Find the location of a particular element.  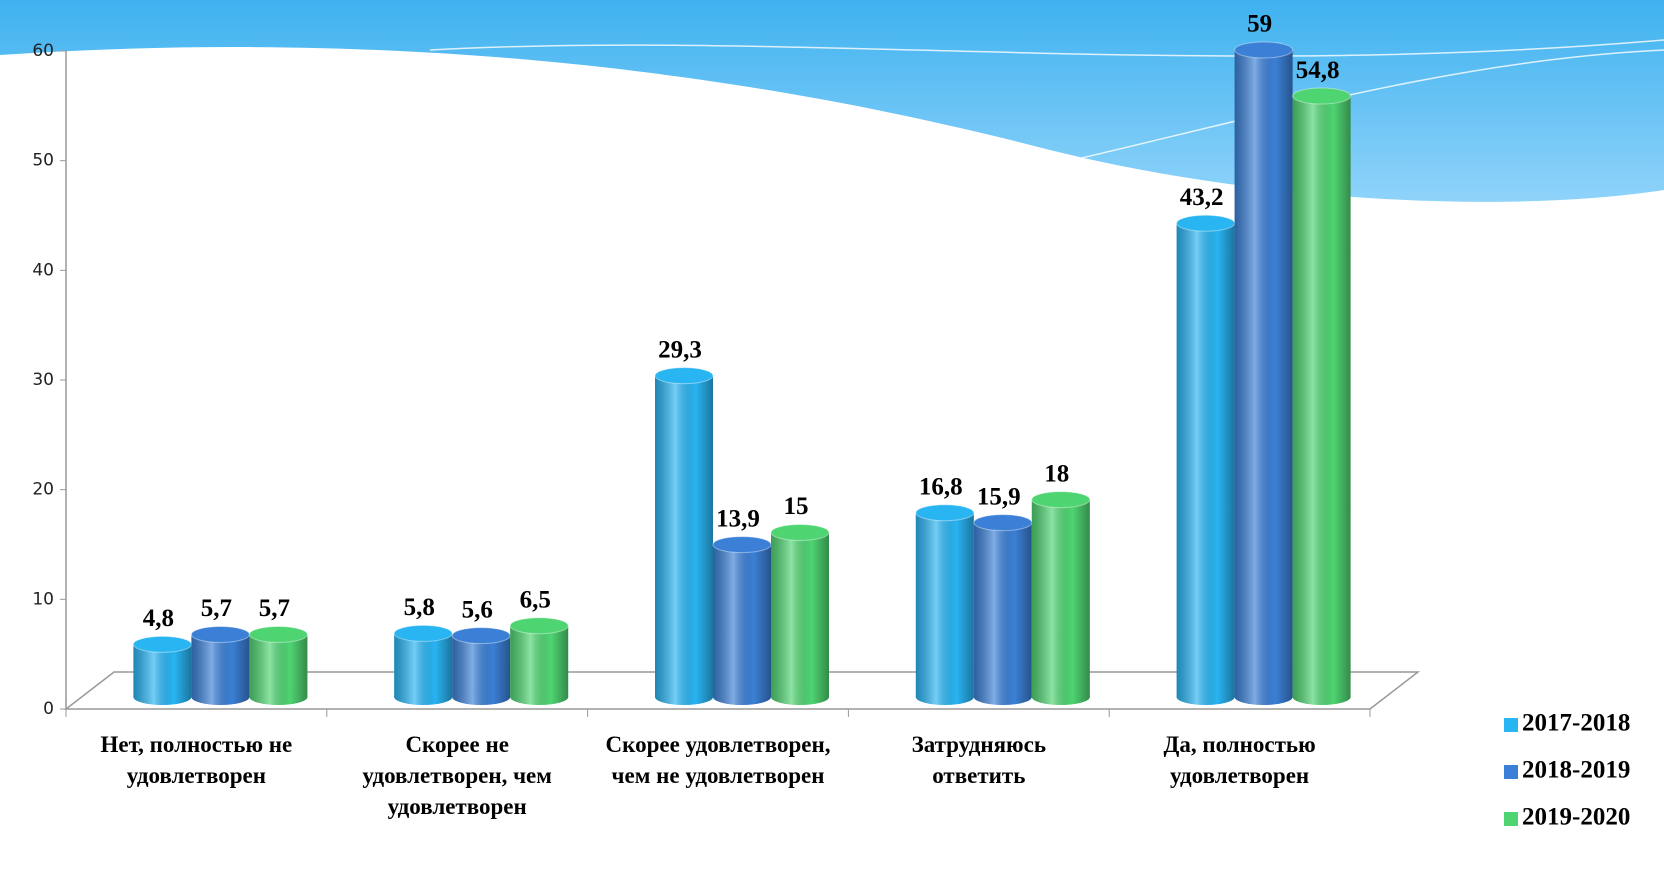

x-tick-label: Скорее удовлетворен, чем не удовлетворен is located at coordinates (718, 760).